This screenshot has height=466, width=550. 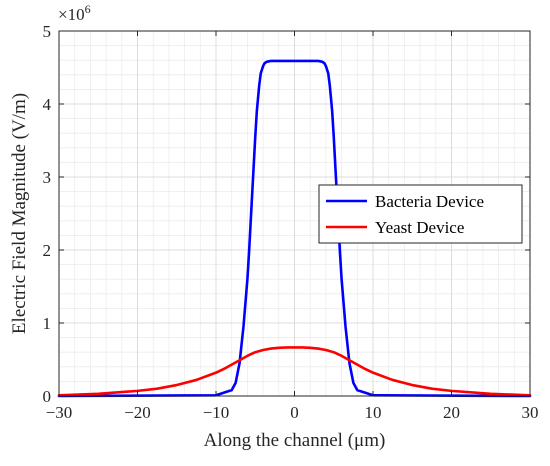 What do you see at coordinates (59, 412) in the screenshot?
I see `x-tick-label: −30` at bounding box center [59, 412].